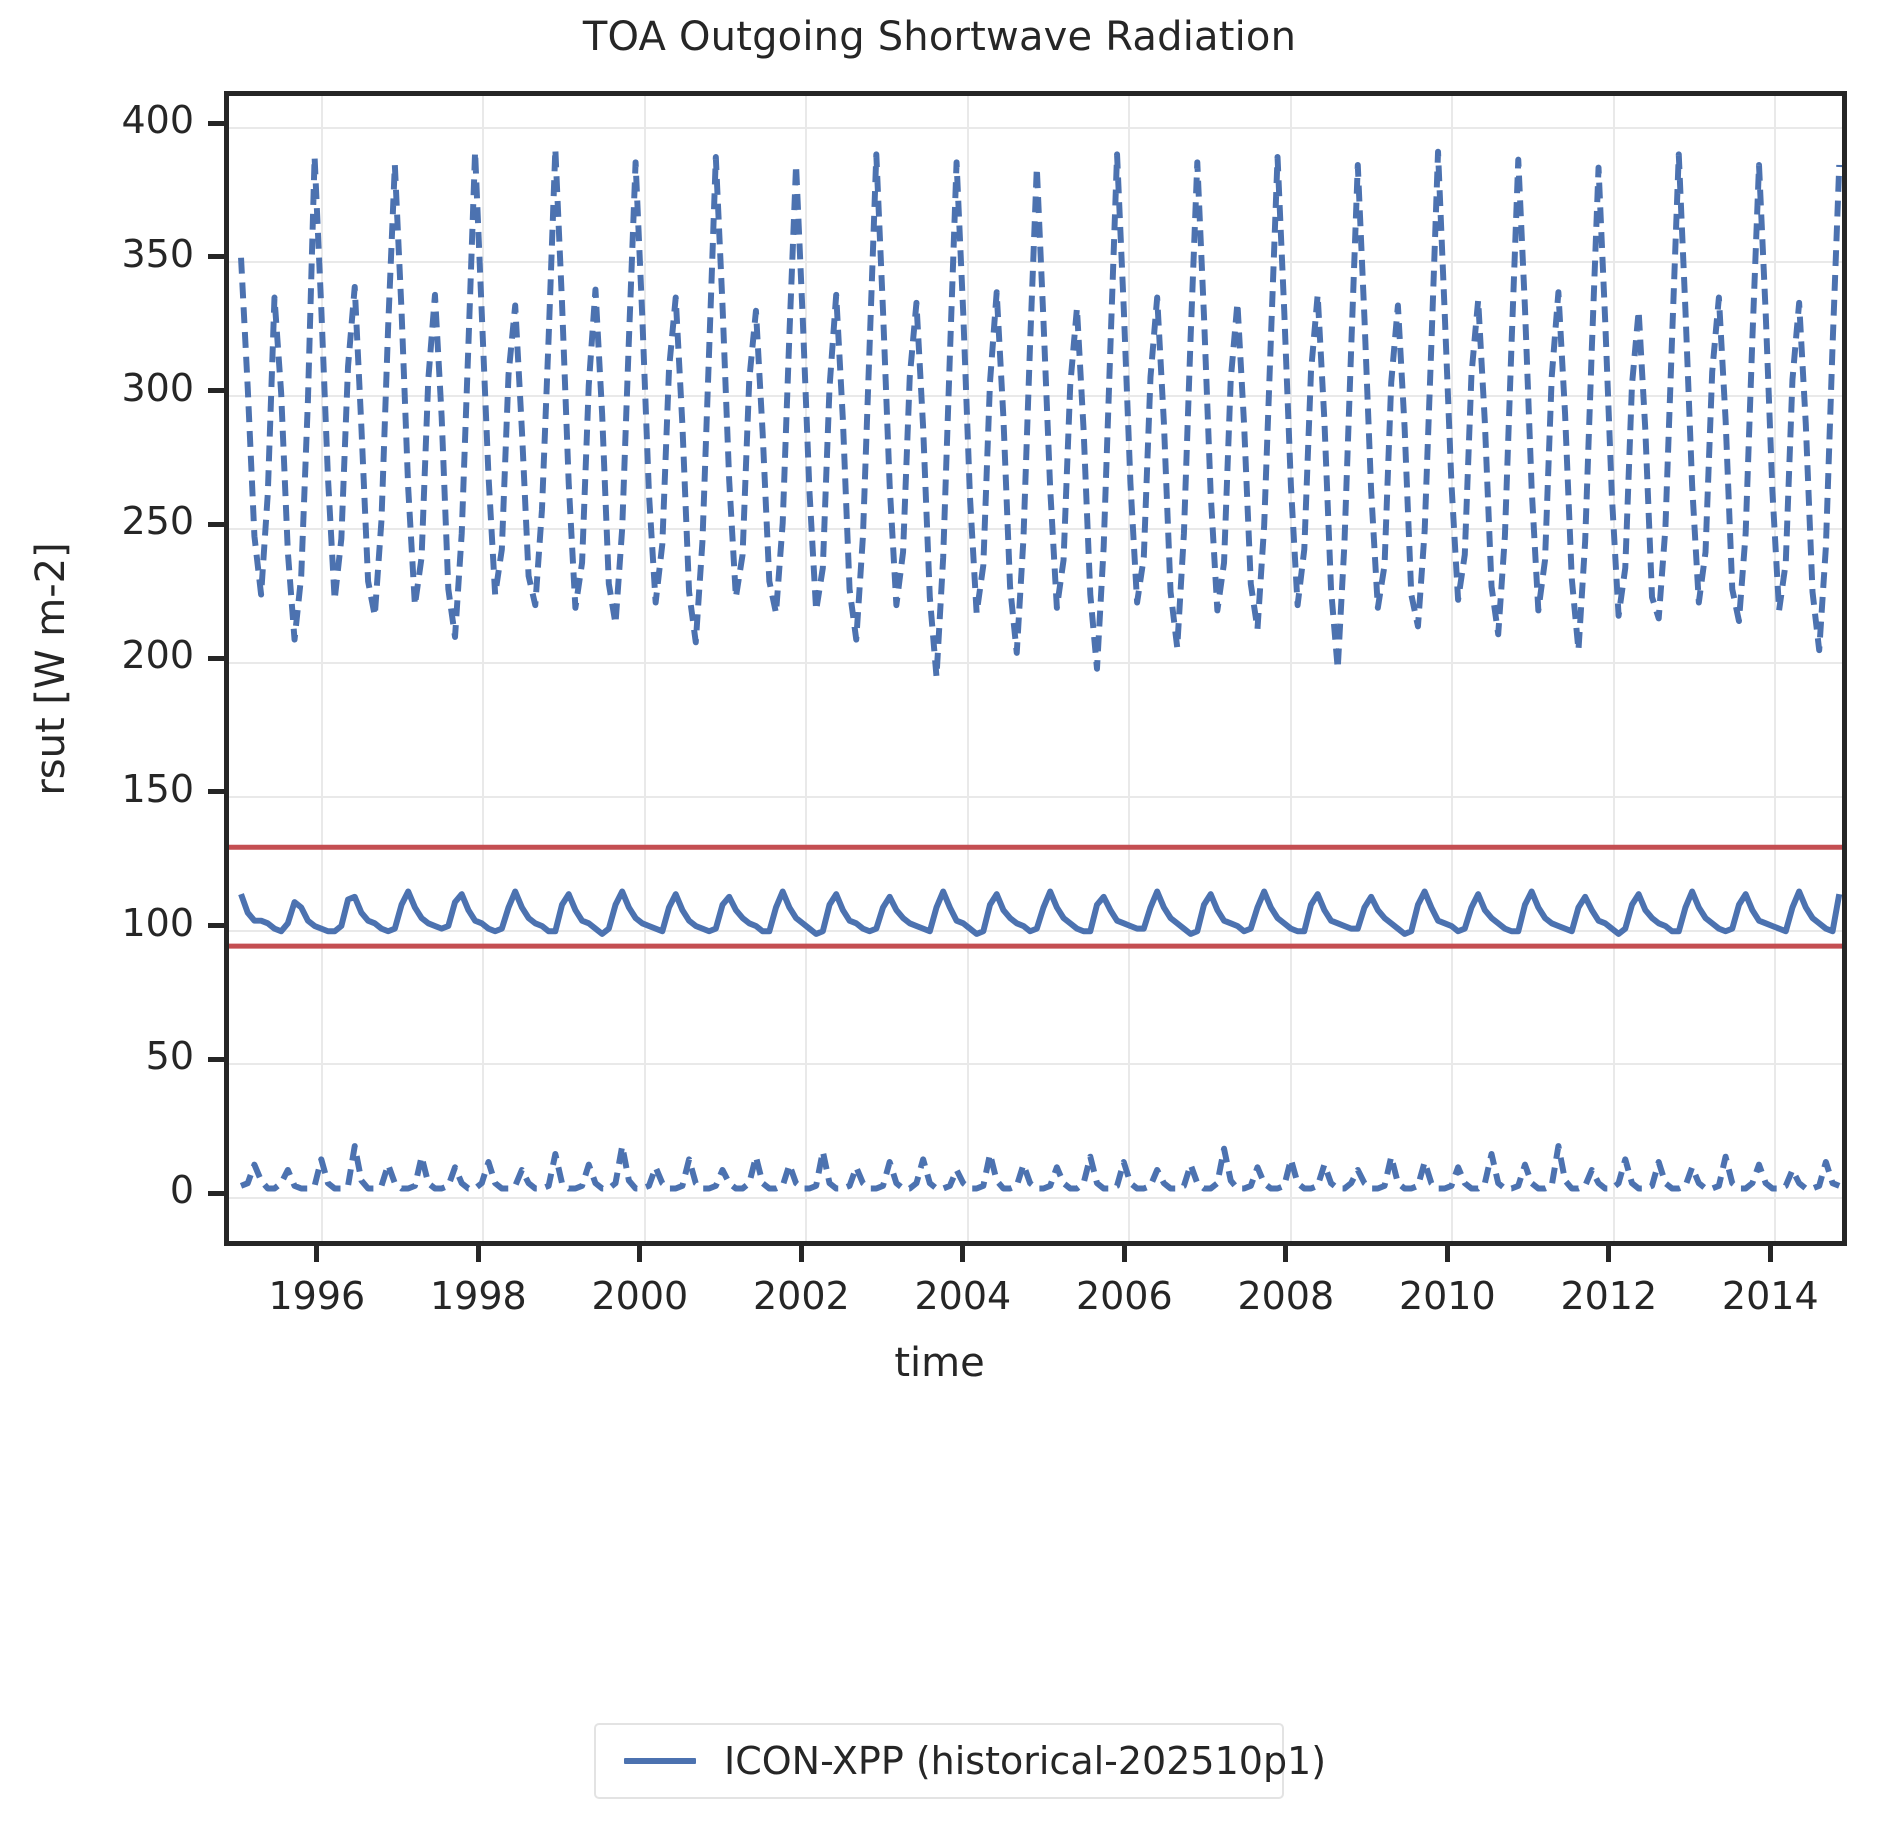 This screenshot has height=1821, width=1879. Describe the element at coordinates (157, 120) in the screenshot. I see `y-tick-label: 400` at that location.